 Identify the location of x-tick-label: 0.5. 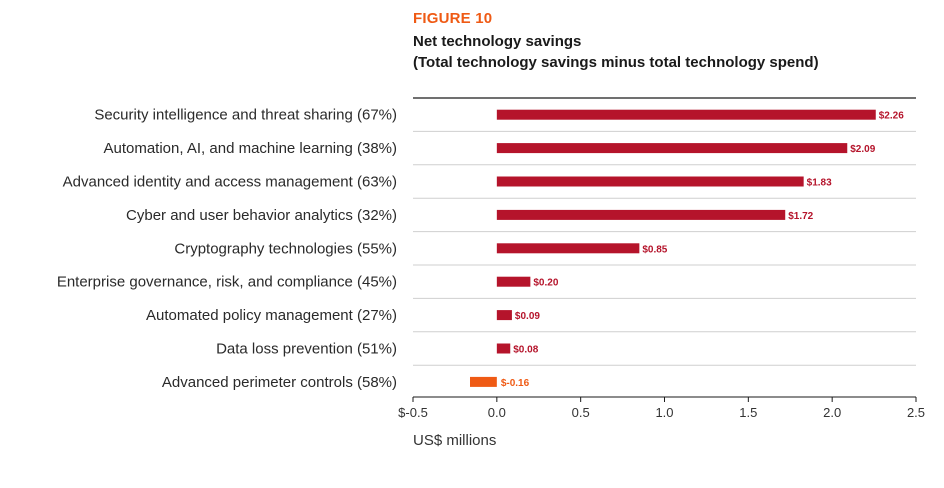
(581, 412).